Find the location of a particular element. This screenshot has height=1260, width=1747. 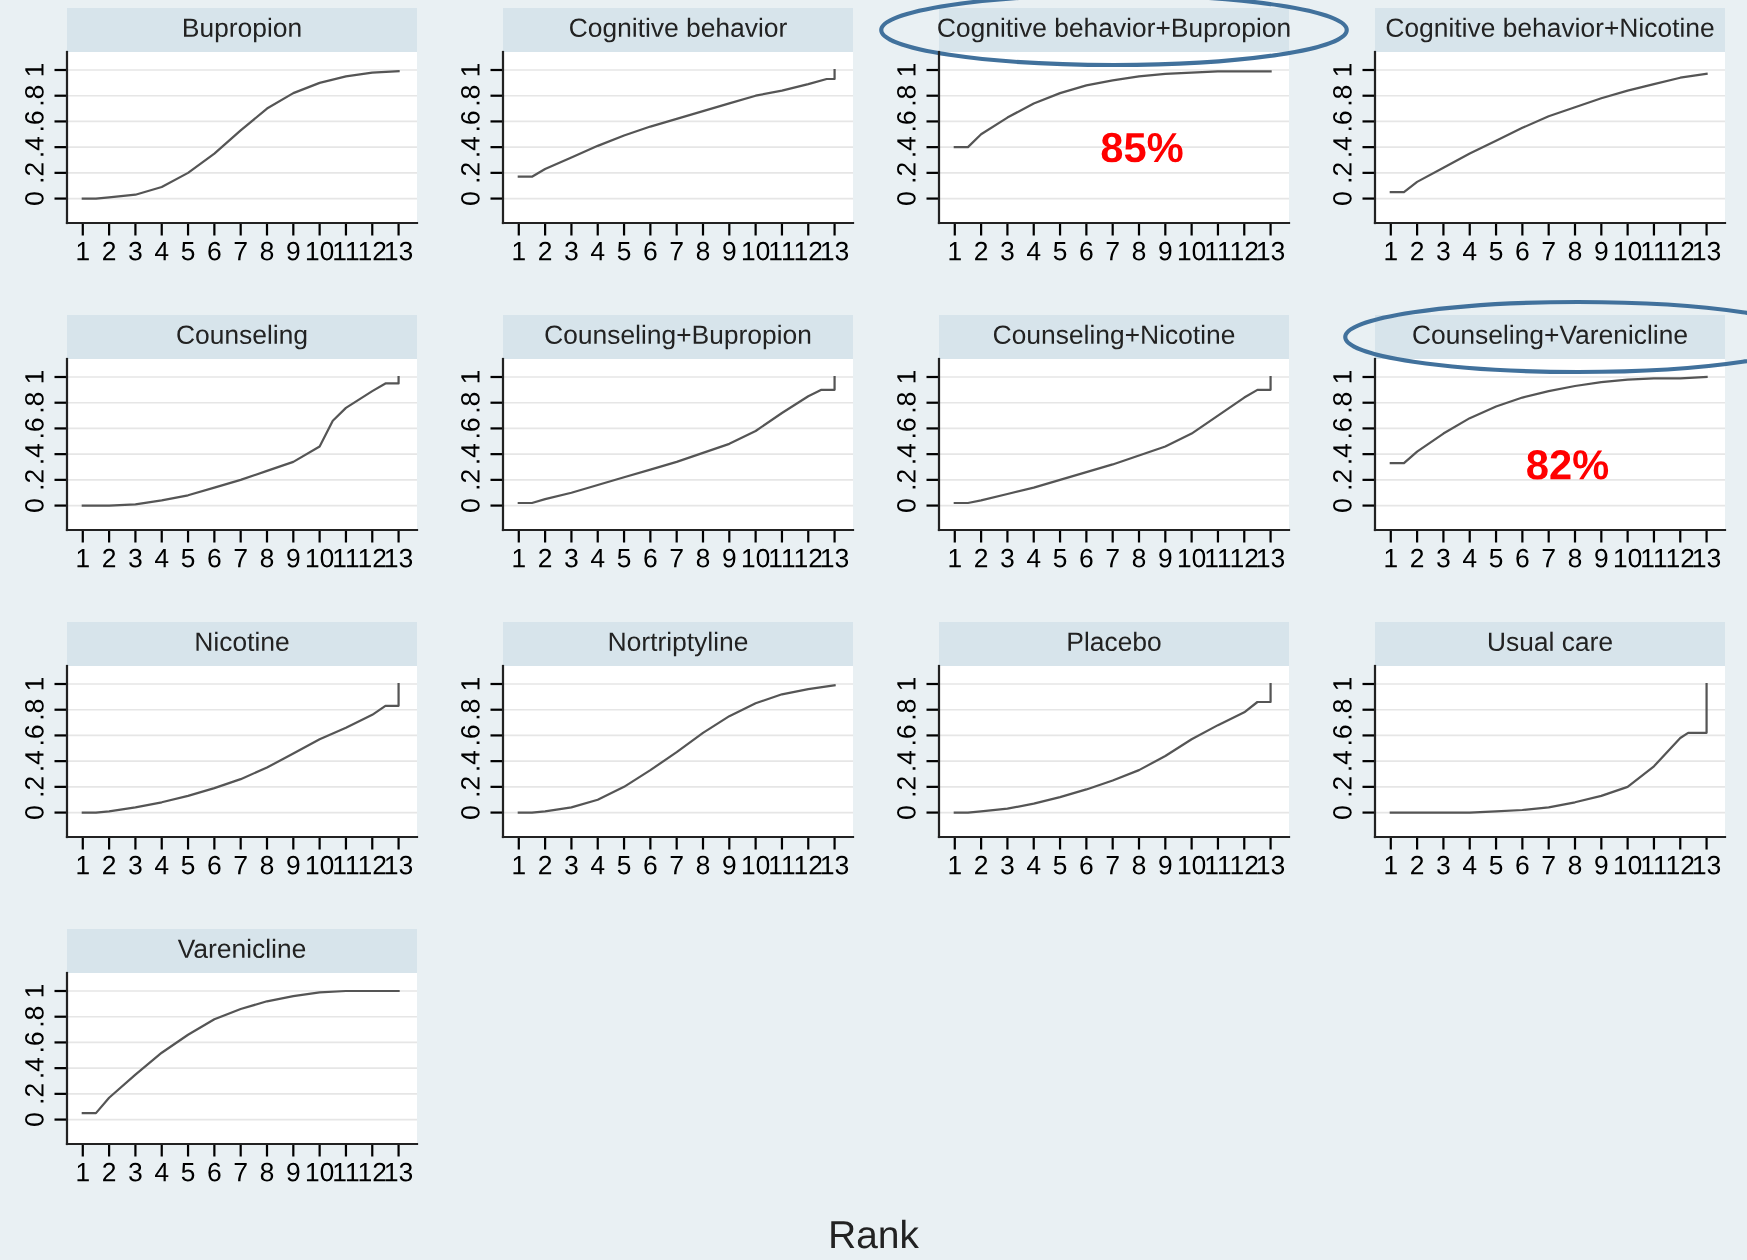

annotation: 82% is located at coordinates (1568, 465).